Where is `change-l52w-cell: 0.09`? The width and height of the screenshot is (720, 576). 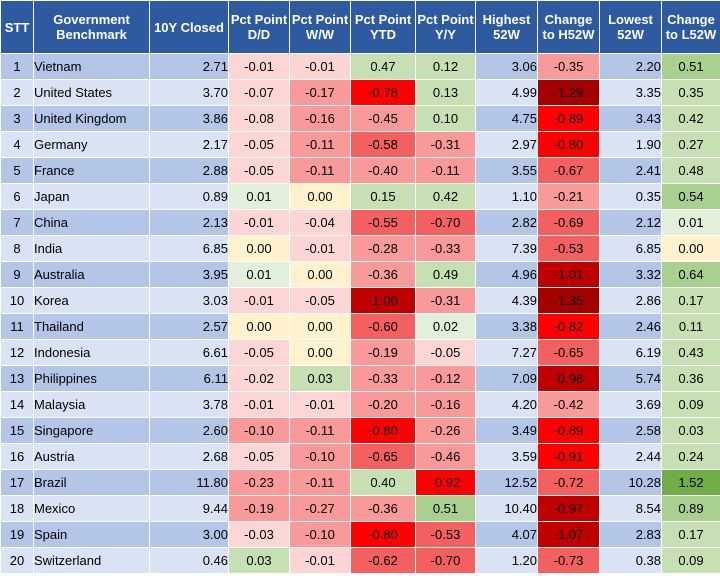
change-l52w-cell: 0.09 is located at coordinates (690, 560).